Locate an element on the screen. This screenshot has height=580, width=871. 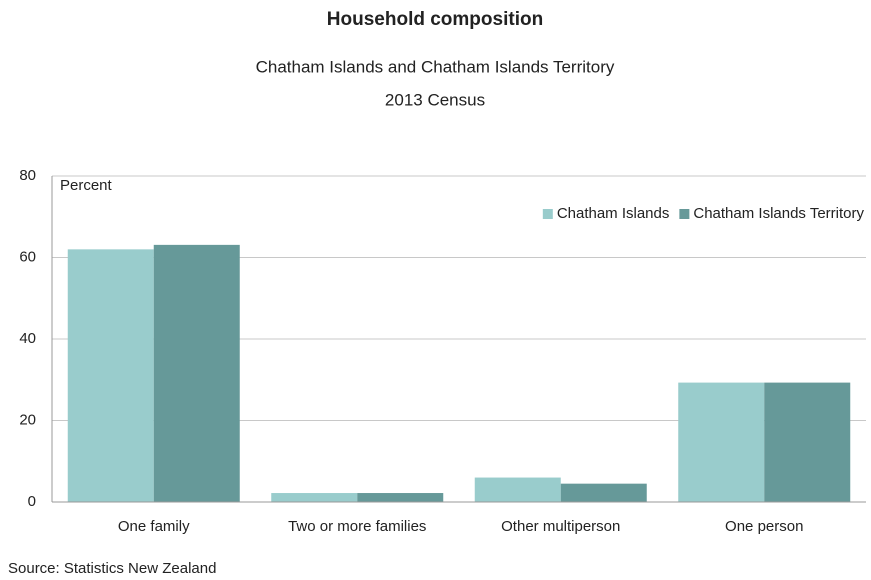
chart-subtitle: 2013 Census is located at coordinates (435, 99).